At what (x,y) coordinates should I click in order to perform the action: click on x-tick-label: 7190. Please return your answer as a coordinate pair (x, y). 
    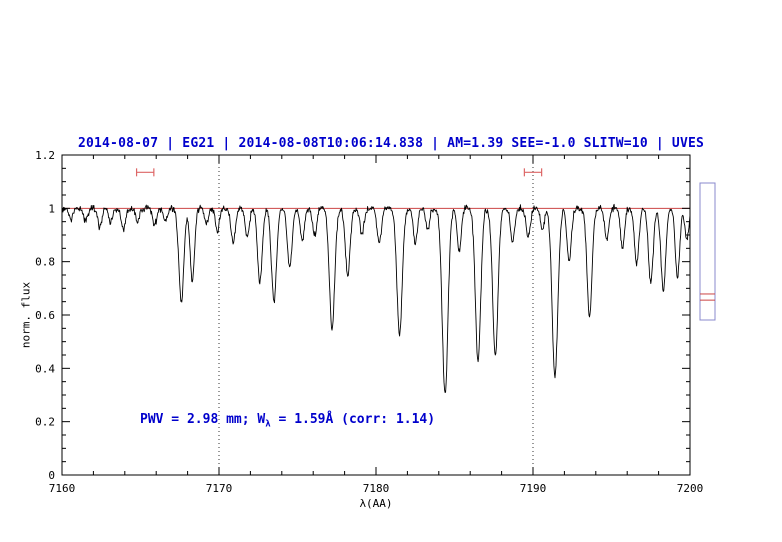
    Looking at the image, I should click on (533, 488).